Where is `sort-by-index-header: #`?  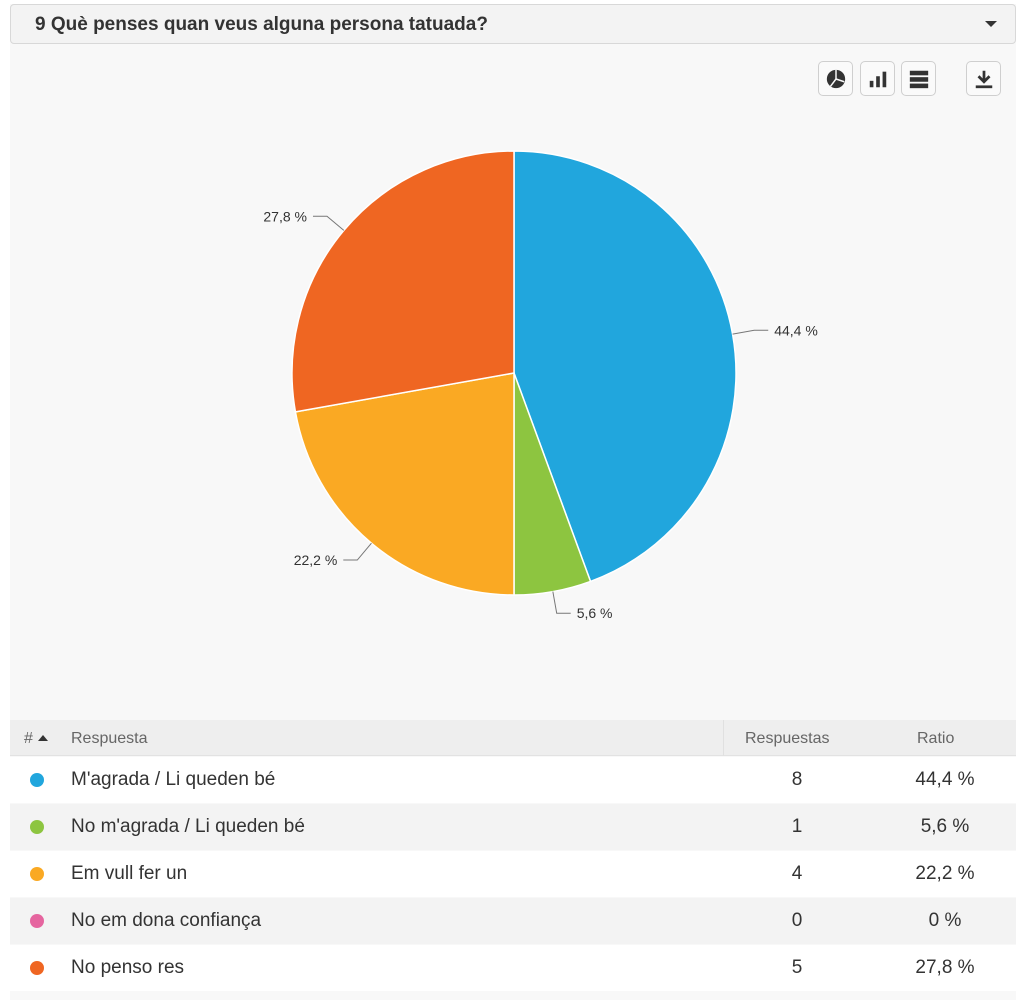
sort-by-index-header: # is located at coordinates (36, 739).